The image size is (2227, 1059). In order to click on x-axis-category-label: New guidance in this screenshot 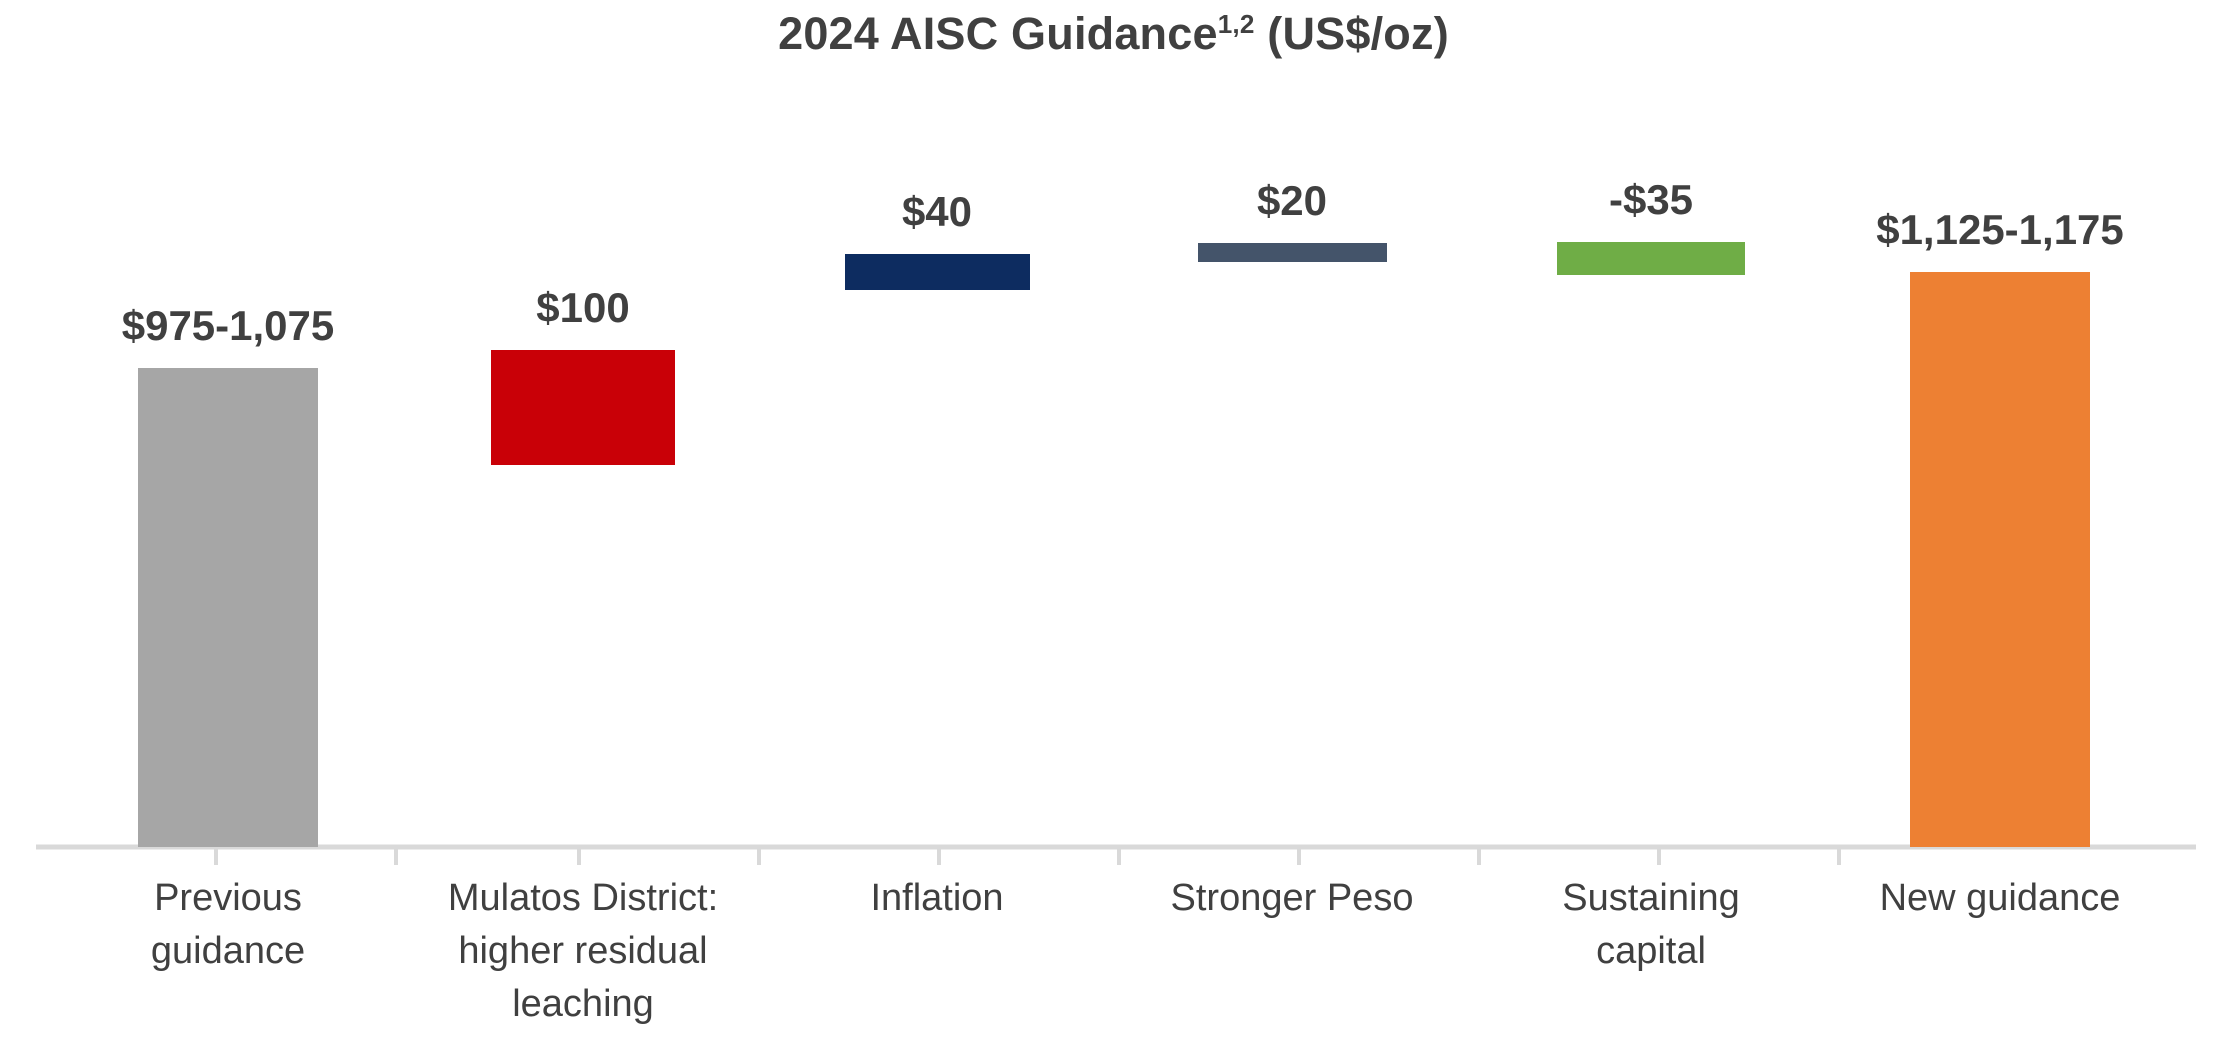, I will do `click(2000, 898)`.